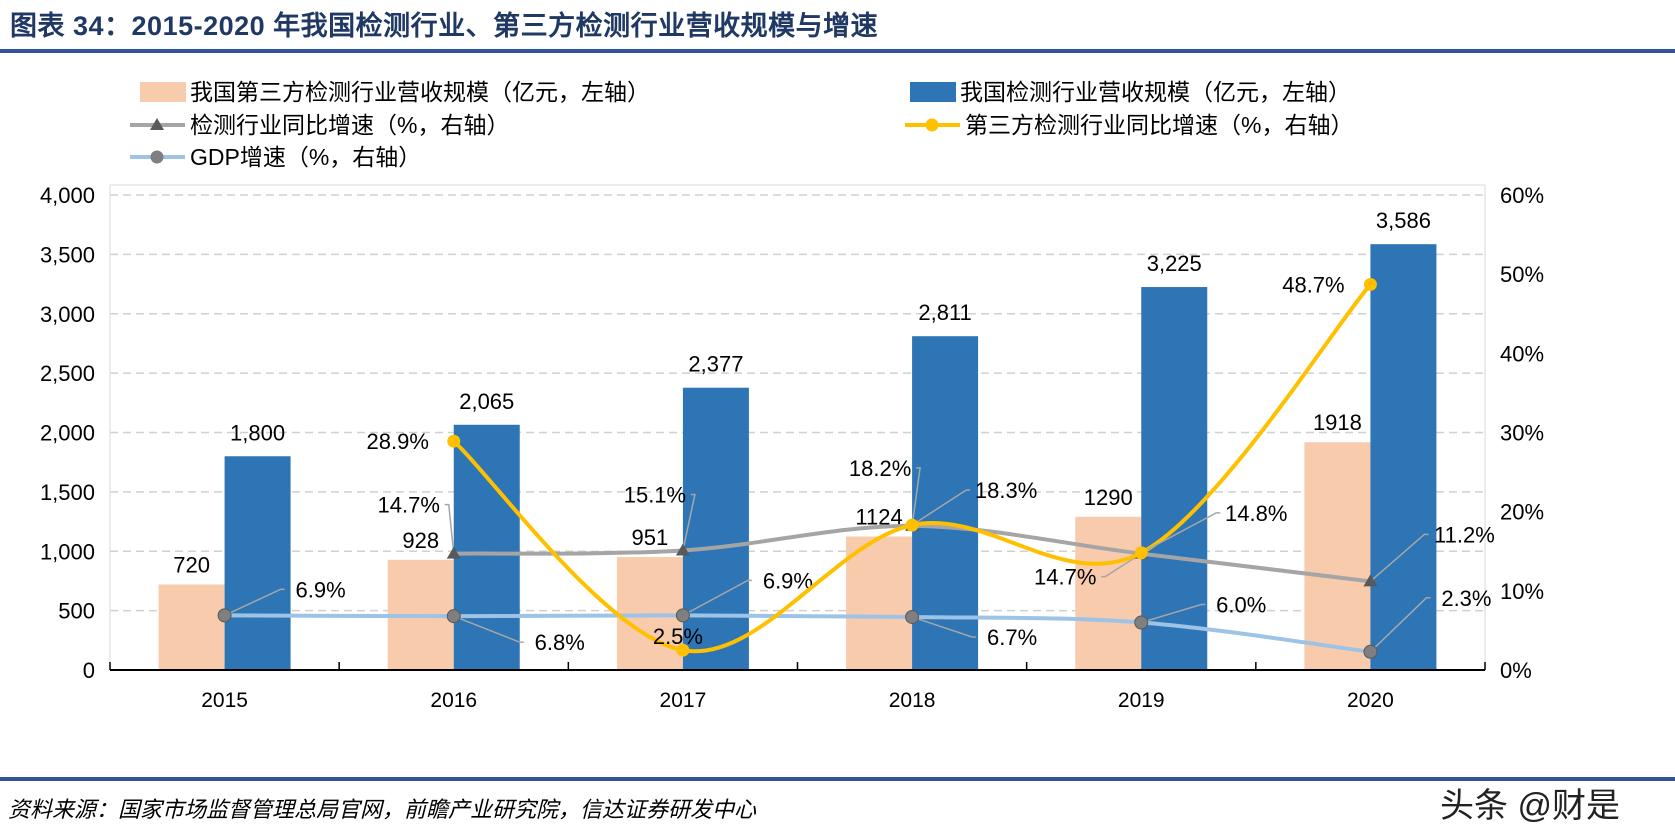  I want to click on legend-label: 第三方检测行业同比增速（%，右轴）, so click(1159, 125).